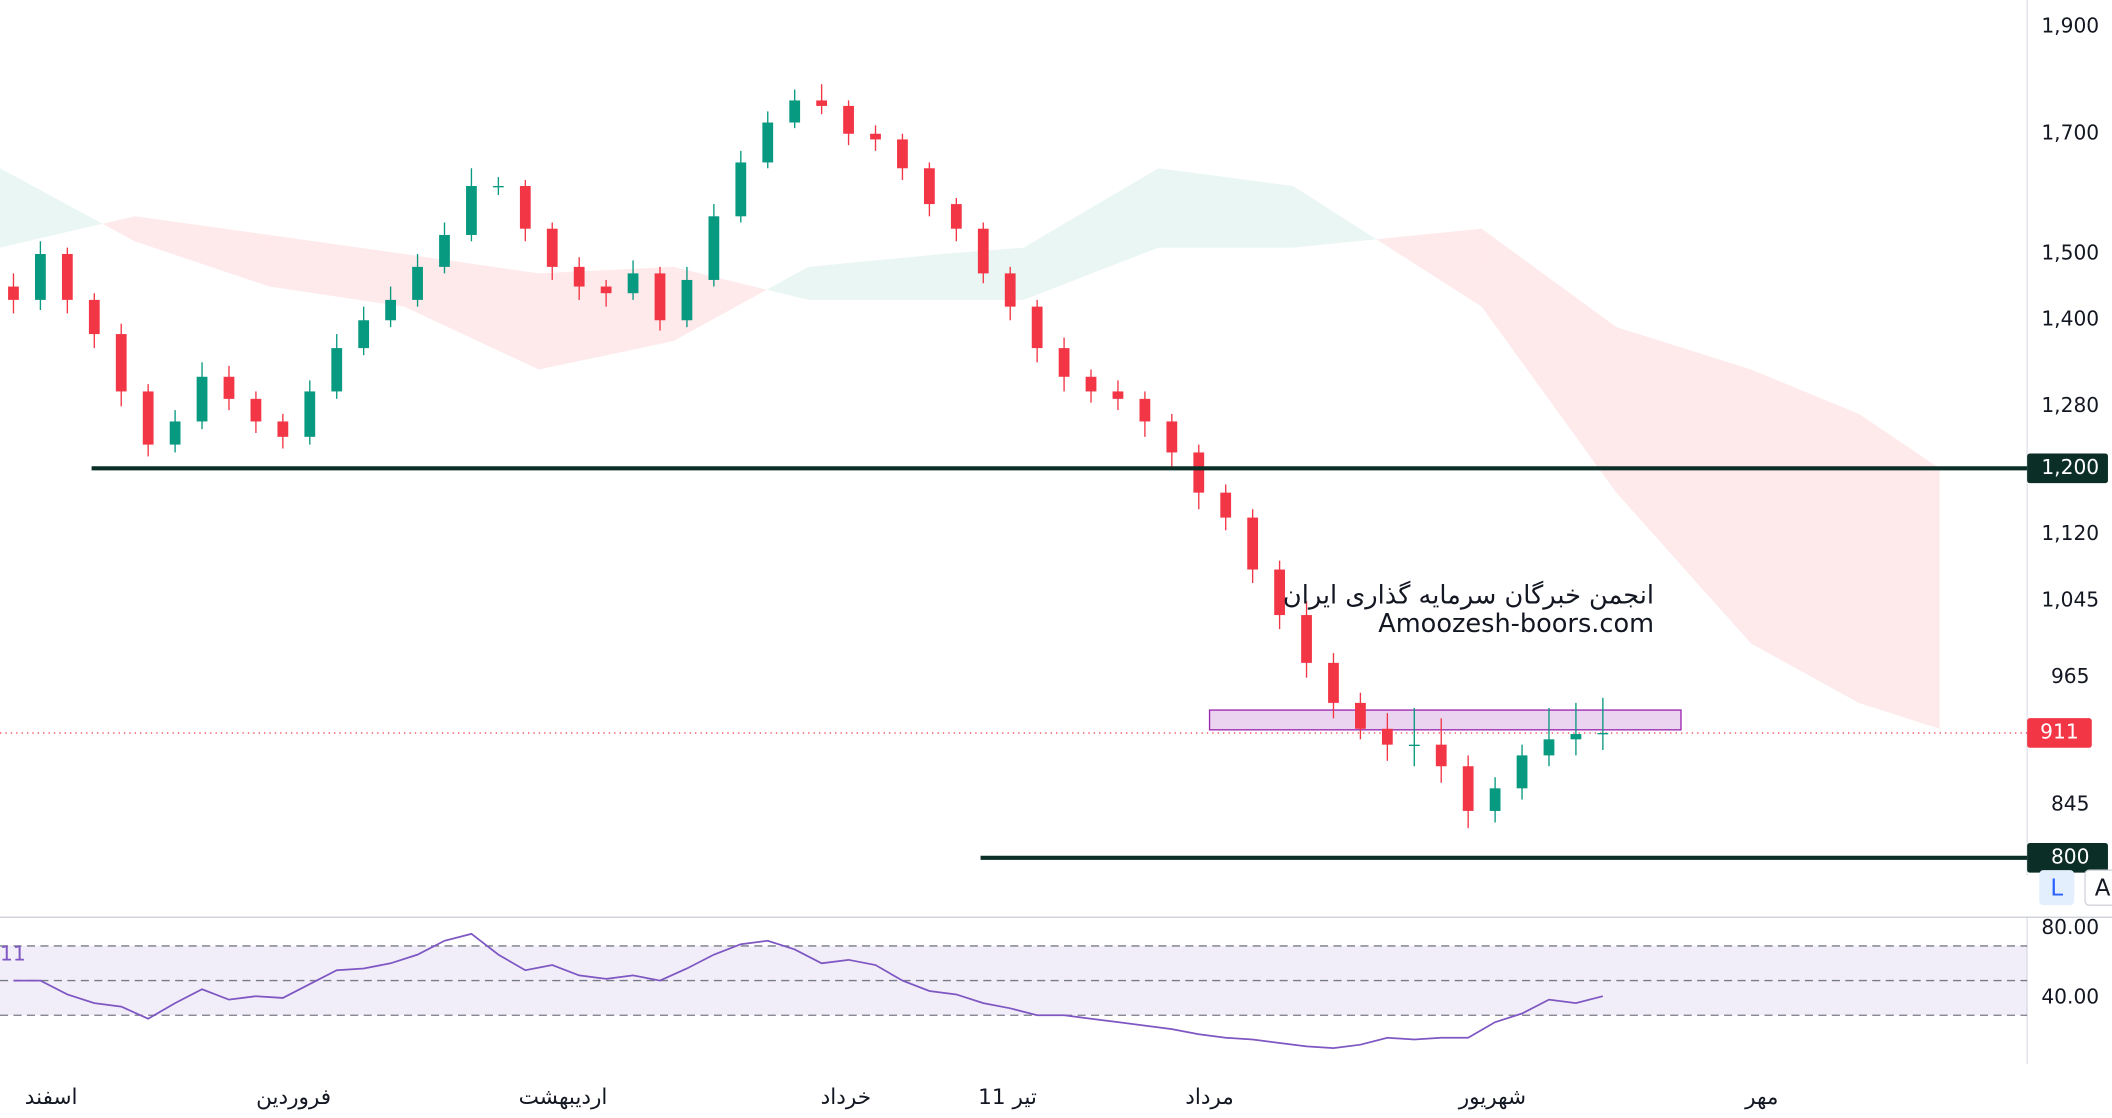 The height and width of the screenshot is (1118, 2112). Describe the element at coordinates (2070, 405) in the screenshot. I see `y-tick-label: 1,280` at that location.